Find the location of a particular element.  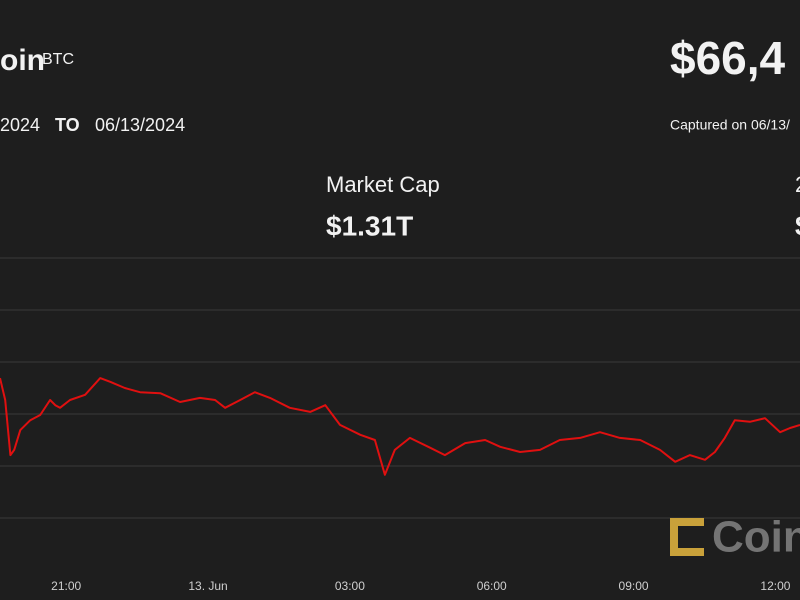

watermark: Coin is located at coordinates (756, 537).